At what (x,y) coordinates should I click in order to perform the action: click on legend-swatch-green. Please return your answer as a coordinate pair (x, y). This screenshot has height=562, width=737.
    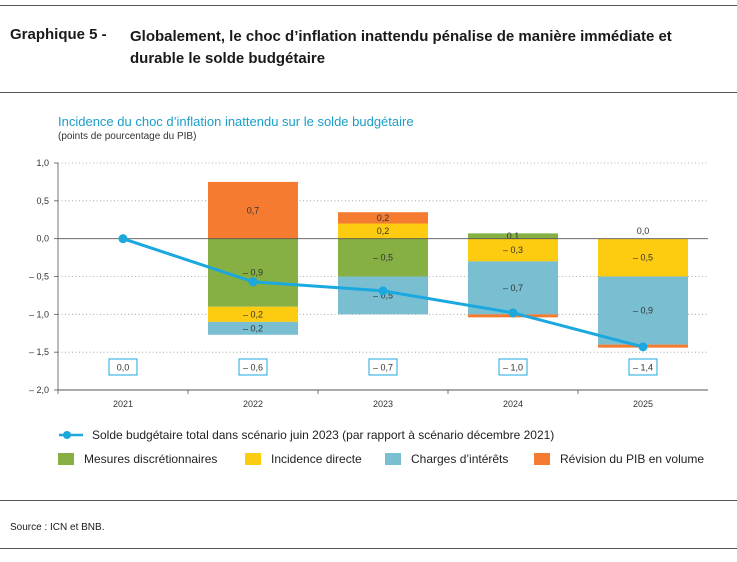
    Looking at the image, I should click on (66, 459).